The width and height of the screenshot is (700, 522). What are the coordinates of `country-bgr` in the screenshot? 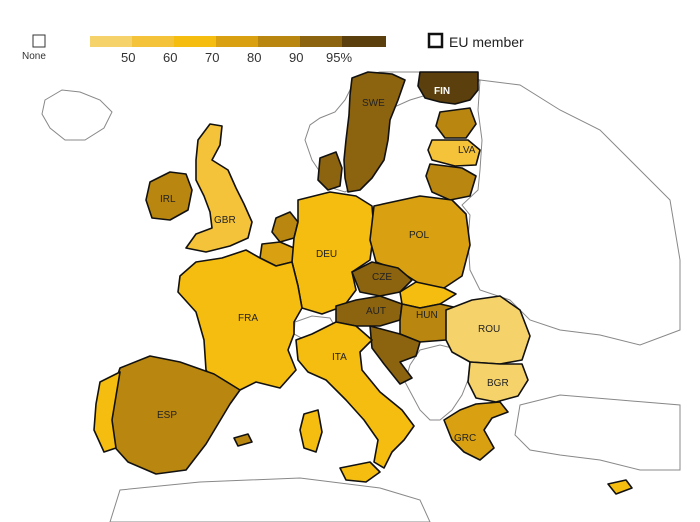 It's located at (498, 382).